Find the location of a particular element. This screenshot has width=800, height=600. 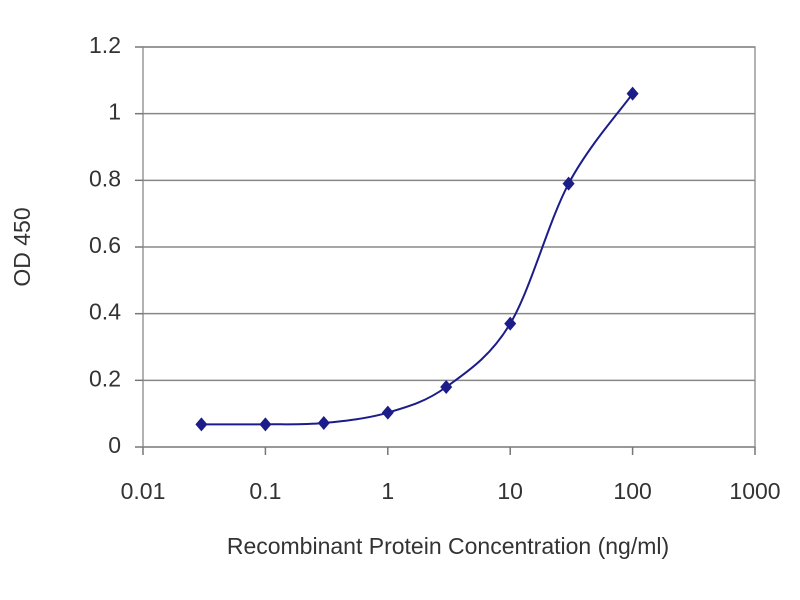

x-tick-label: 10 is located at coordinates (510, 491).